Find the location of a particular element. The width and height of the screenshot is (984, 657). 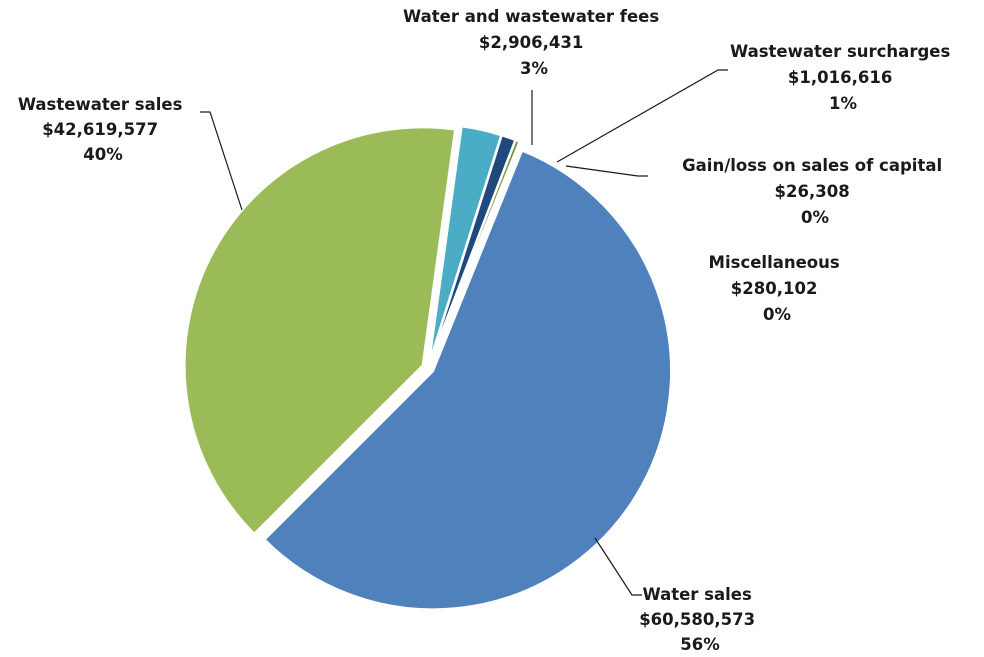

label-water-sales-name: Water sales is located at coordinates (697, 594).